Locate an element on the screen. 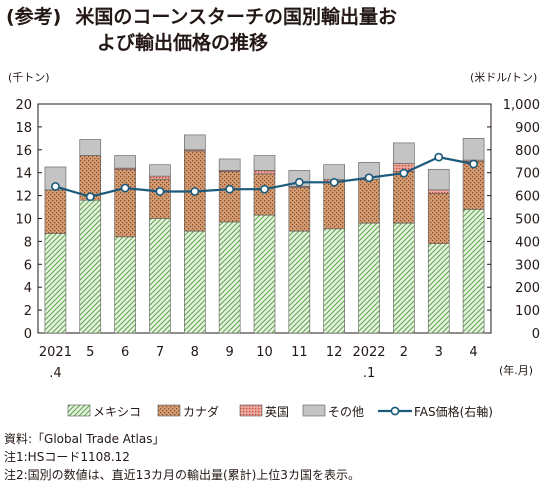 This screenshot has height=487, width=547. y-left-tick-label: 14 is located at coordinates (23, 174).